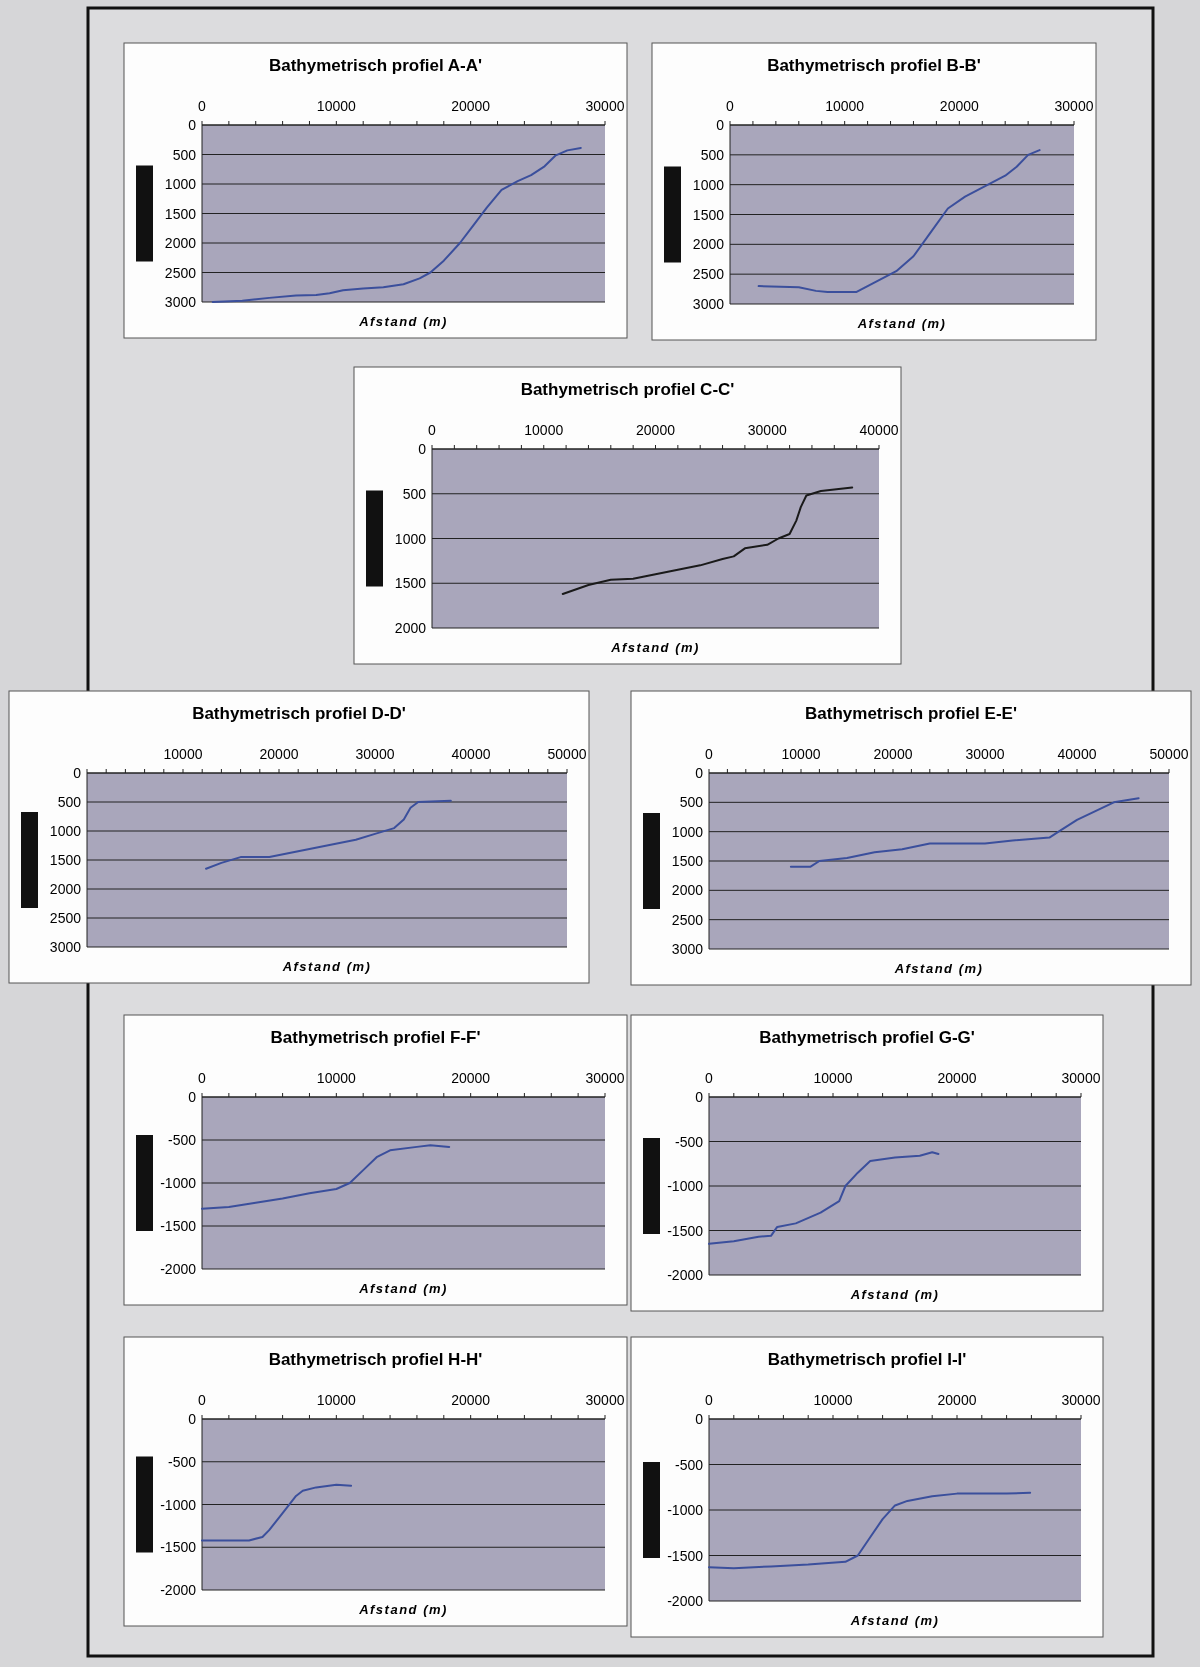 The width and height of the screenshot is (1200, 1667). What do you see at coordinates (867, 1359) in the screenshot?
I see `chart-title: Bathymetrisch profiel I-I'` at bounding box center [867, 1359].